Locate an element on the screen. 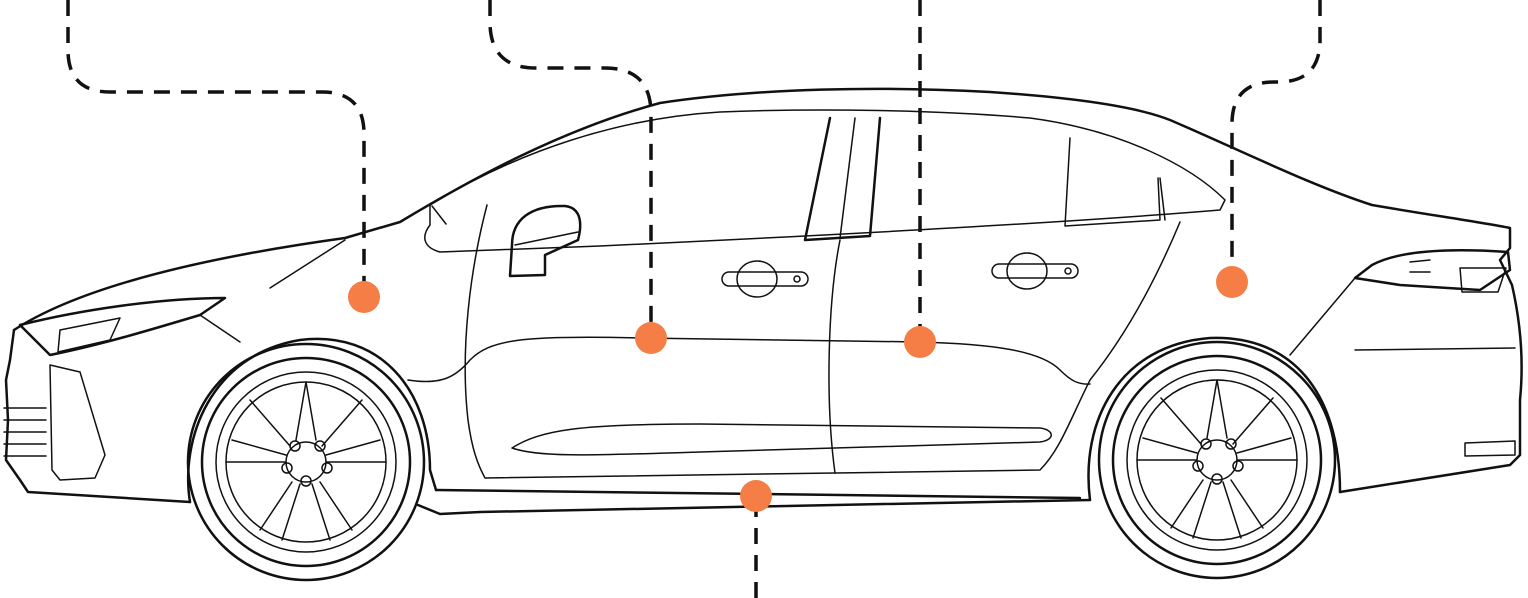  rear-quarter-glass is located at coordinates (1112, 182).